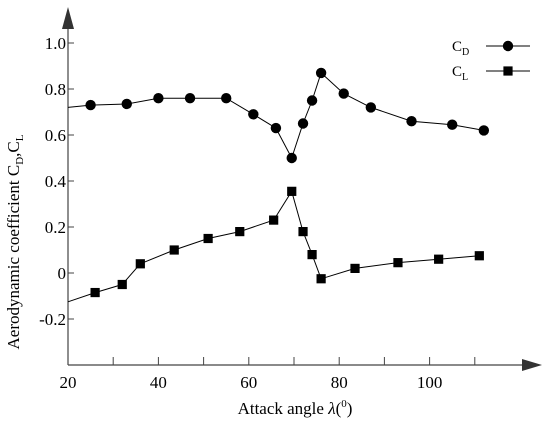 The width and height of the screenshot is (550, 428). I want to click on y-tick-label: -0.2, so click(52, 319).